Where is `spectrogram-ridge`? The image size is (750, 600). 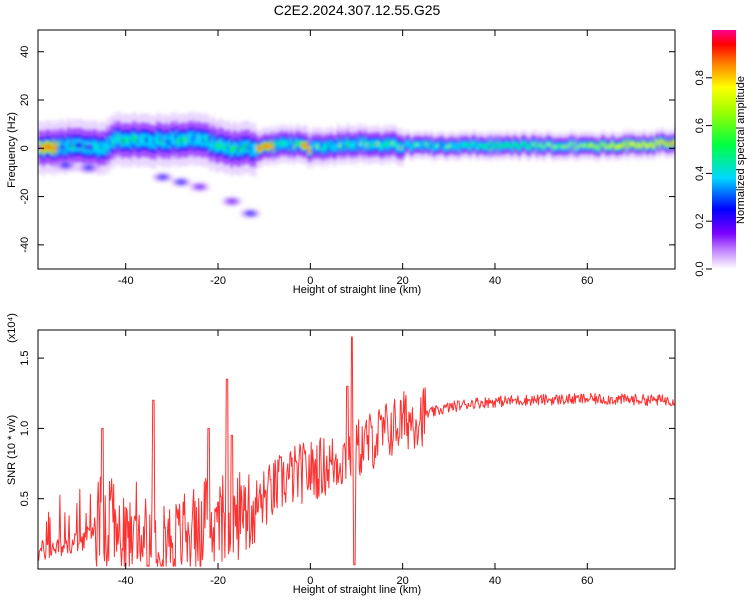 spectrogram-ridge is located at coordinates (356, 144).